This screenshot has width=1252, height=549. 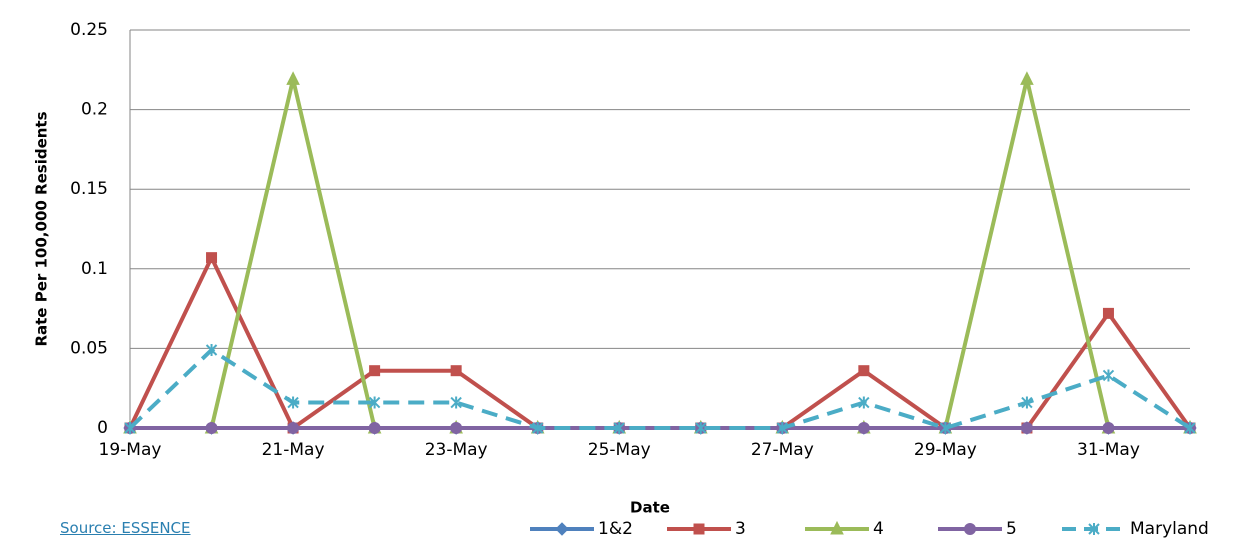 What do you see at coordinates (456, 450) in the screenshot?
I see `x-tick-label: 23-May` at bounding box center [456, 450].